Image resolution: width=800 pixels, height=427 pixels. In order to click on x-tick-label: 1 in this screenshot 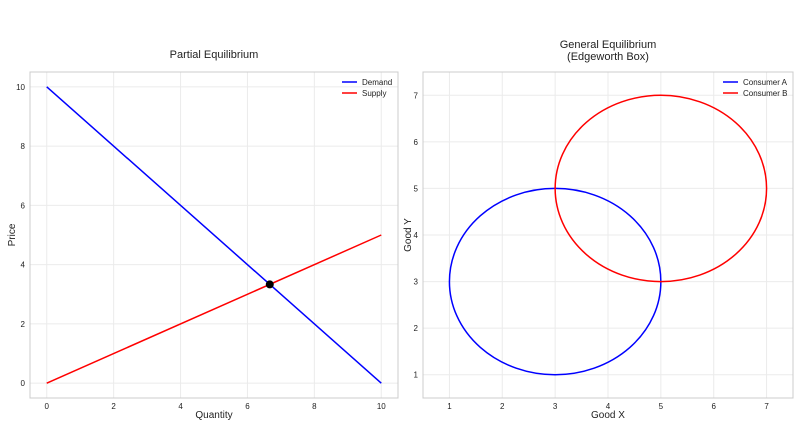, I will do `click(449, 406)`.